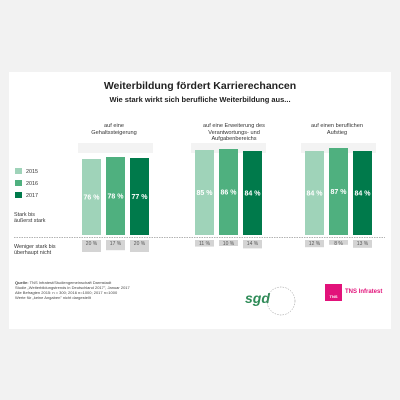 This screenshot has height=400, width=400. I want to click on group-label-verantwortung-line-2: Verantwortungs- und, so click(234, 132).